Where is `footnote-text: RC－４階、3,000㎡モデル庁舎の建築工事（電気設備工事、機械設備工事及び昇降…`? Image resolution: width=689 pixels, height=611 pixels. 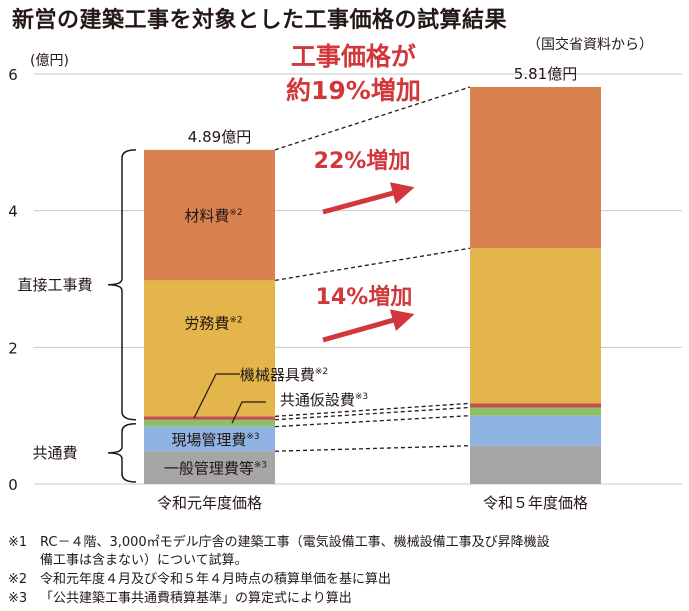
footnote-text: RC－４階、3,000㎡モデル庁舎の建築工事（電気設備工事、機械設備工事及び昇降… is located at coordinates (295, 542).